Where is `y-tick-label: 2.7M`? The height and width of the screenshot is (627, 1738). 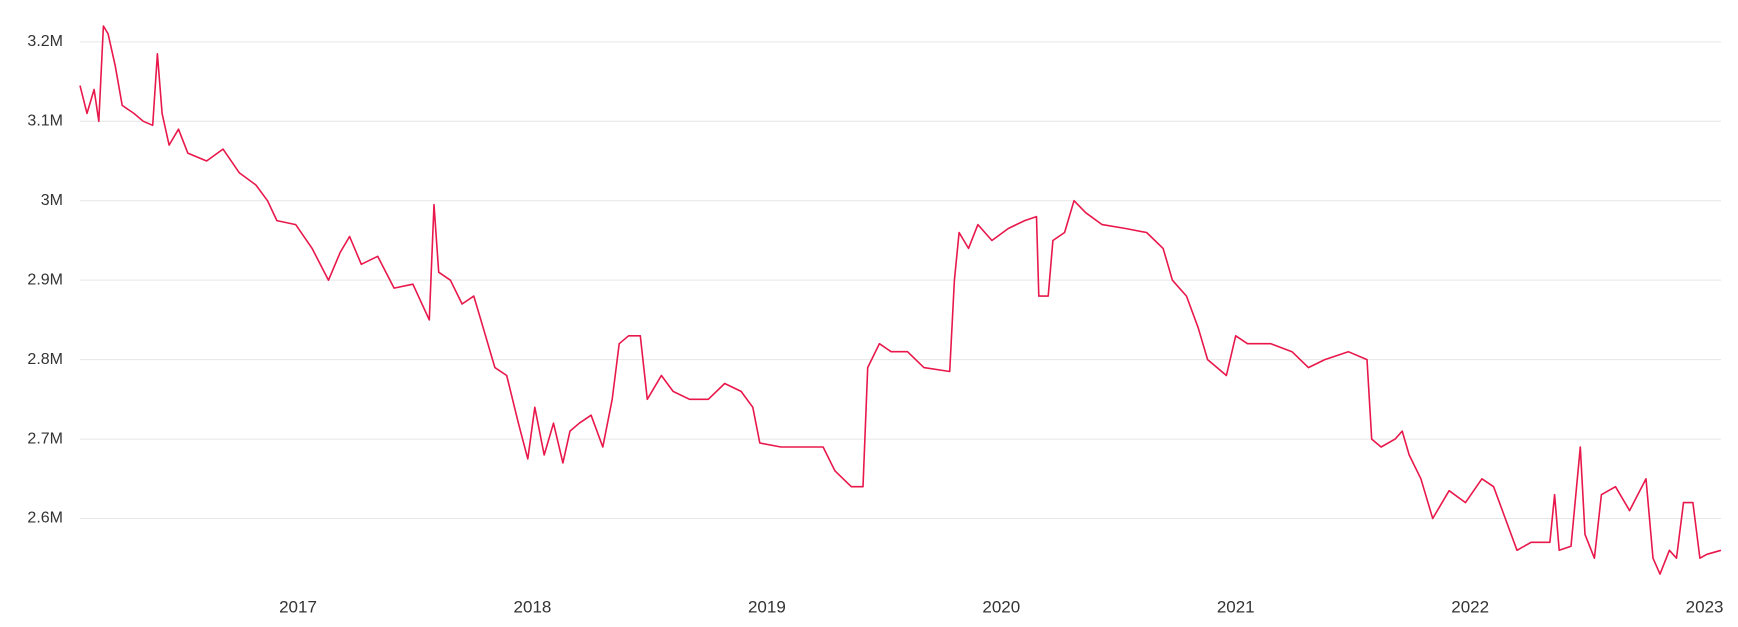
y-tick-label: 2.7M is located at coordinates (45, 438).